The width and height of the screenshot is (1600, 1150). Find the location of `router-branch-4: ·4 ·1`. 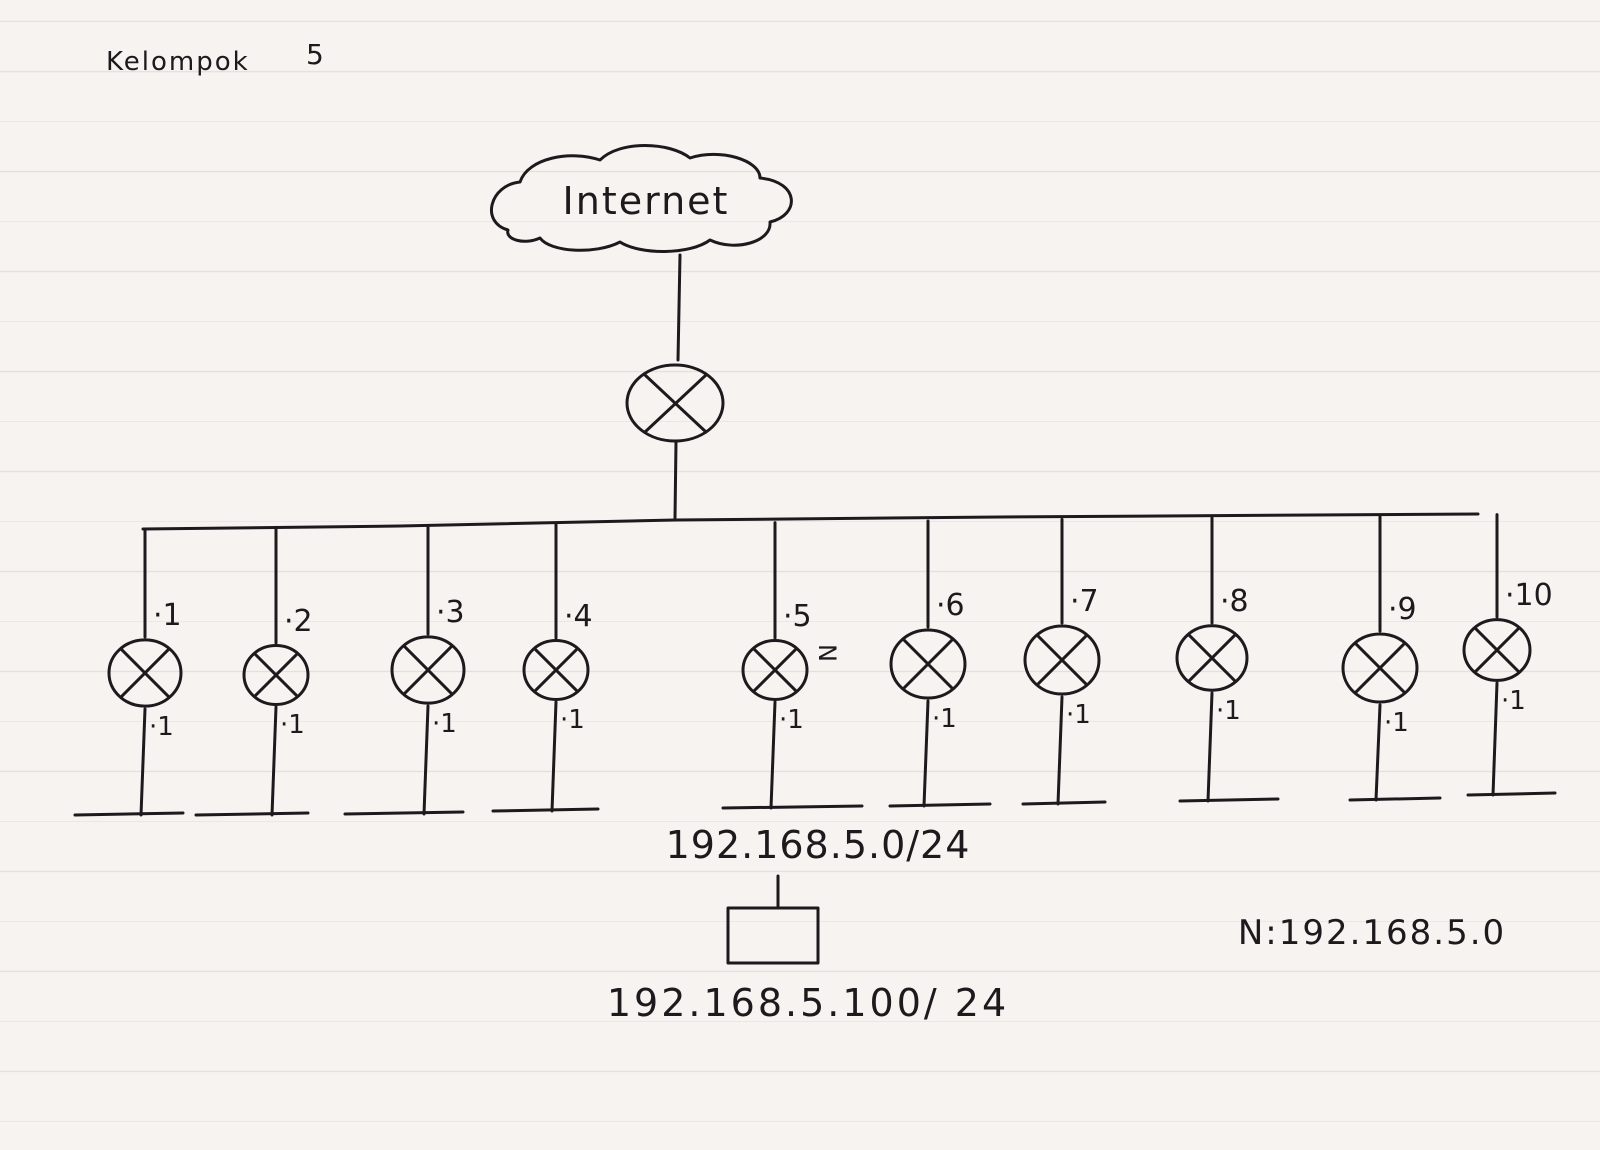

router-branch-4: ·4 ·1 is located at coordinates (545, 667).